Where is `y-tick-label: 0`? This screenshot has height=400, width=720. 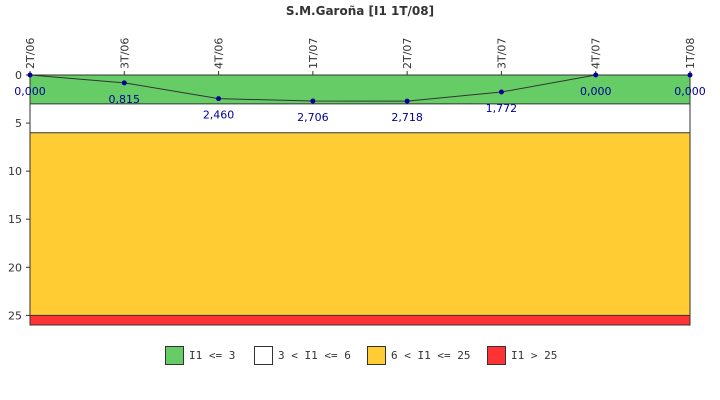 y-tick-label: 0 is located at coordinates (18, 75).